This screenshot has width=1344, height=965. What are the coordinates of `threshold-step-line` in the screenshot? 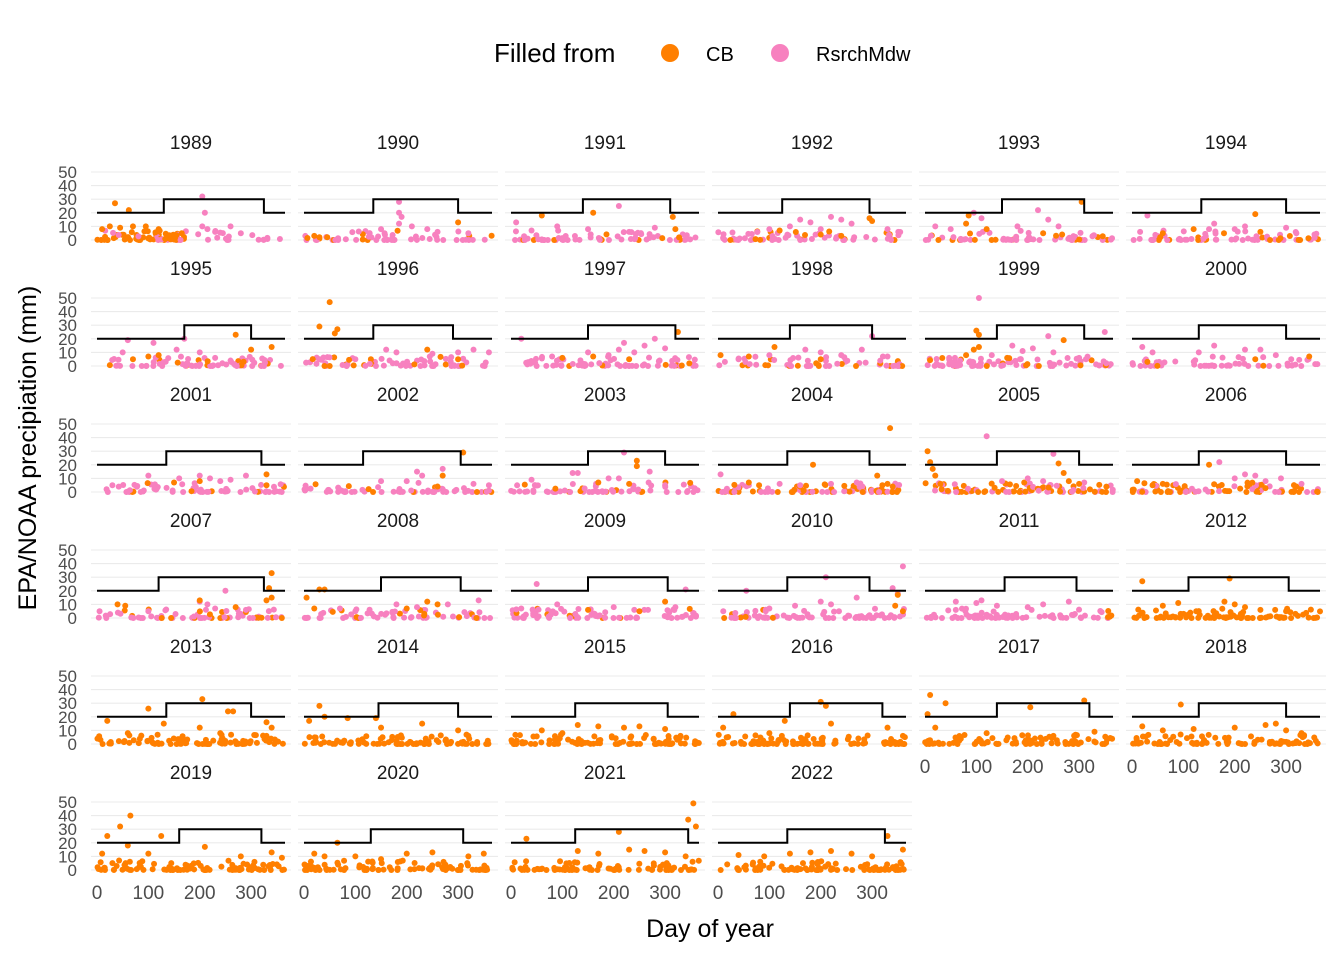 It's located at (398, 710).